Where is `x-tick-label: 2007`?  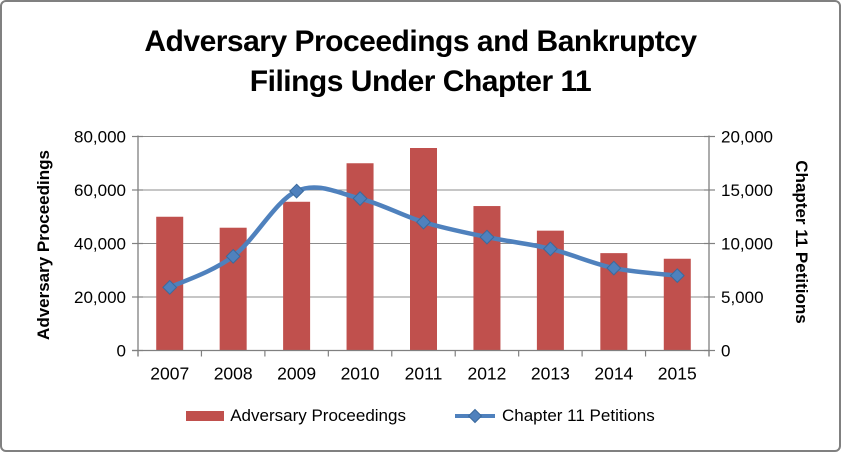 x-tick-label: 2007 is located at coordinates (169, 374).